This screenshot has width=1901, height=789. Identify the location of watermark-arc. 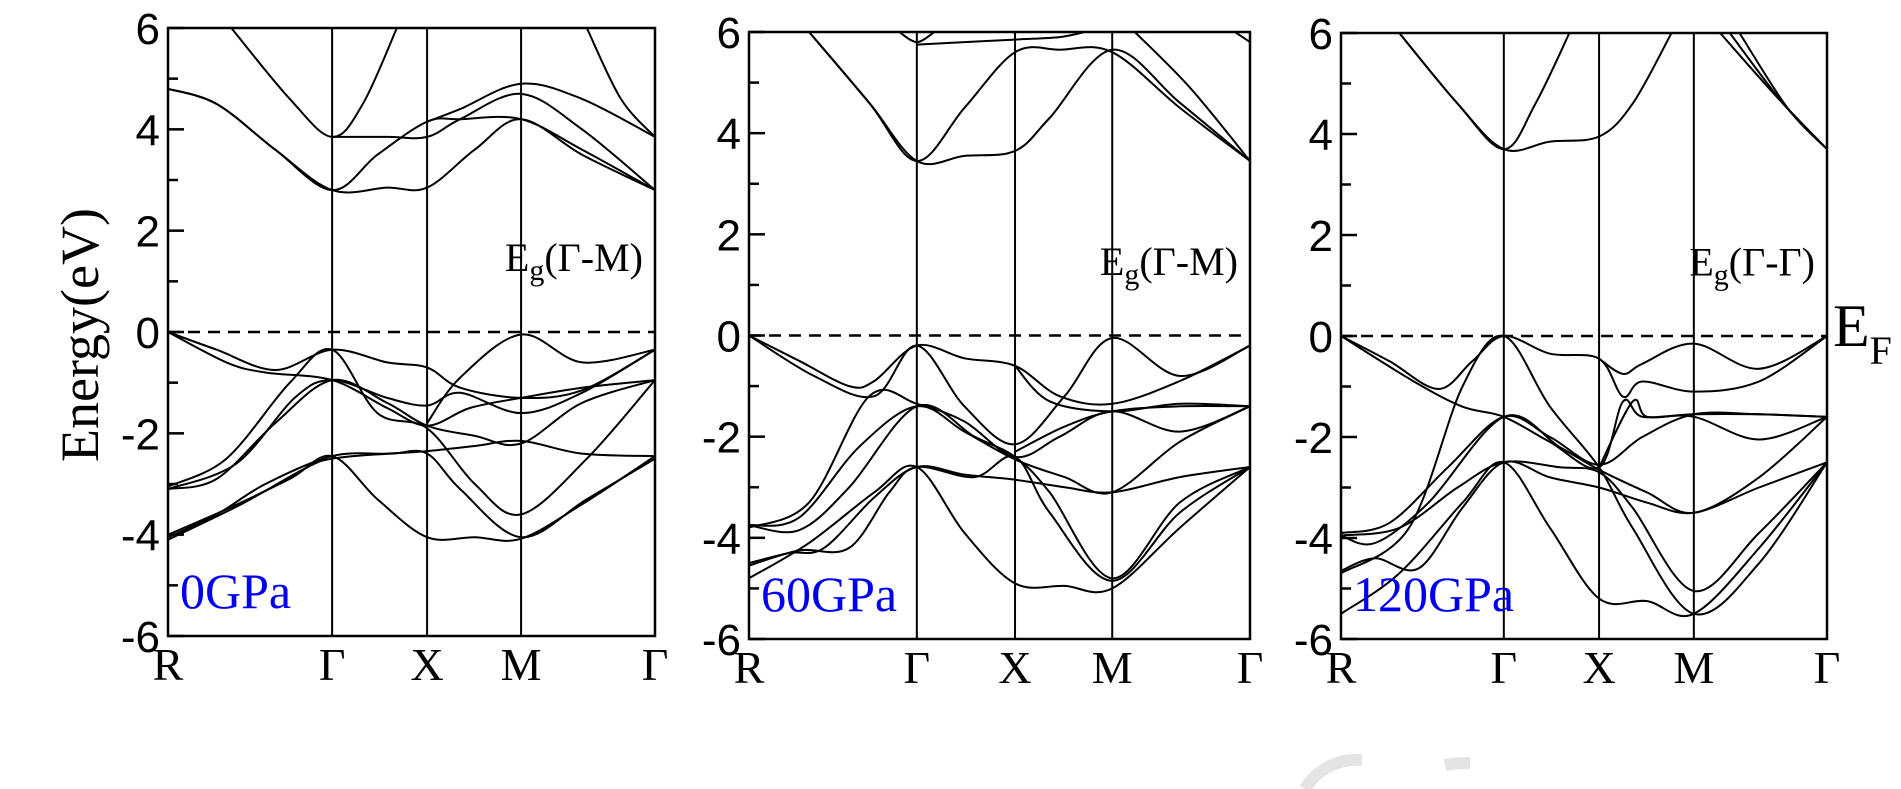
(1331, 771).